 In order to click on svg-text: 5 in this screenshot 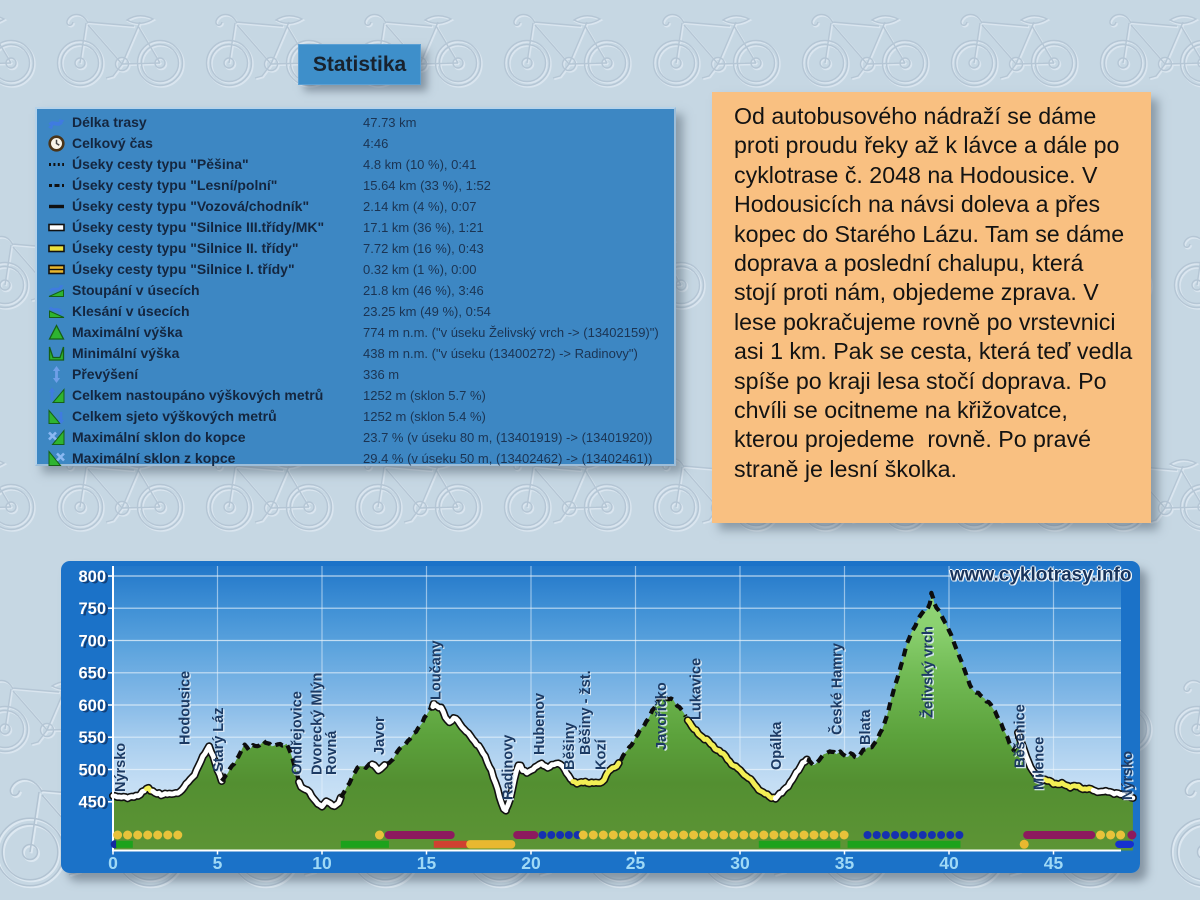, I will do `click(218, 863)`.